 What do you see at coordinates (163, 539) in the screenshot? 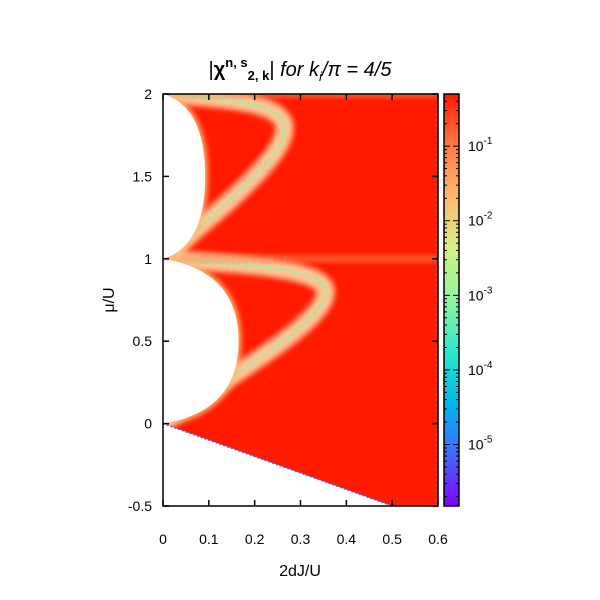
I see `x-tick-label-0: 0` at bounding box center [163, 539].